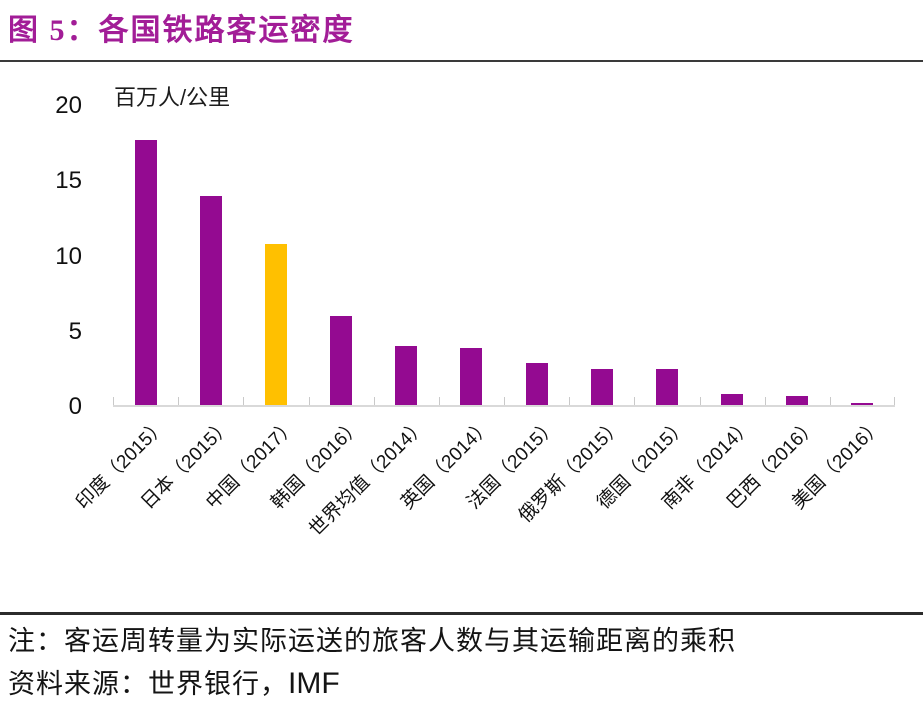 The width and height of the screenshot is (923, 713). I want to click on y-axis-unit-label: 百万人/公里, so click(172, 97).